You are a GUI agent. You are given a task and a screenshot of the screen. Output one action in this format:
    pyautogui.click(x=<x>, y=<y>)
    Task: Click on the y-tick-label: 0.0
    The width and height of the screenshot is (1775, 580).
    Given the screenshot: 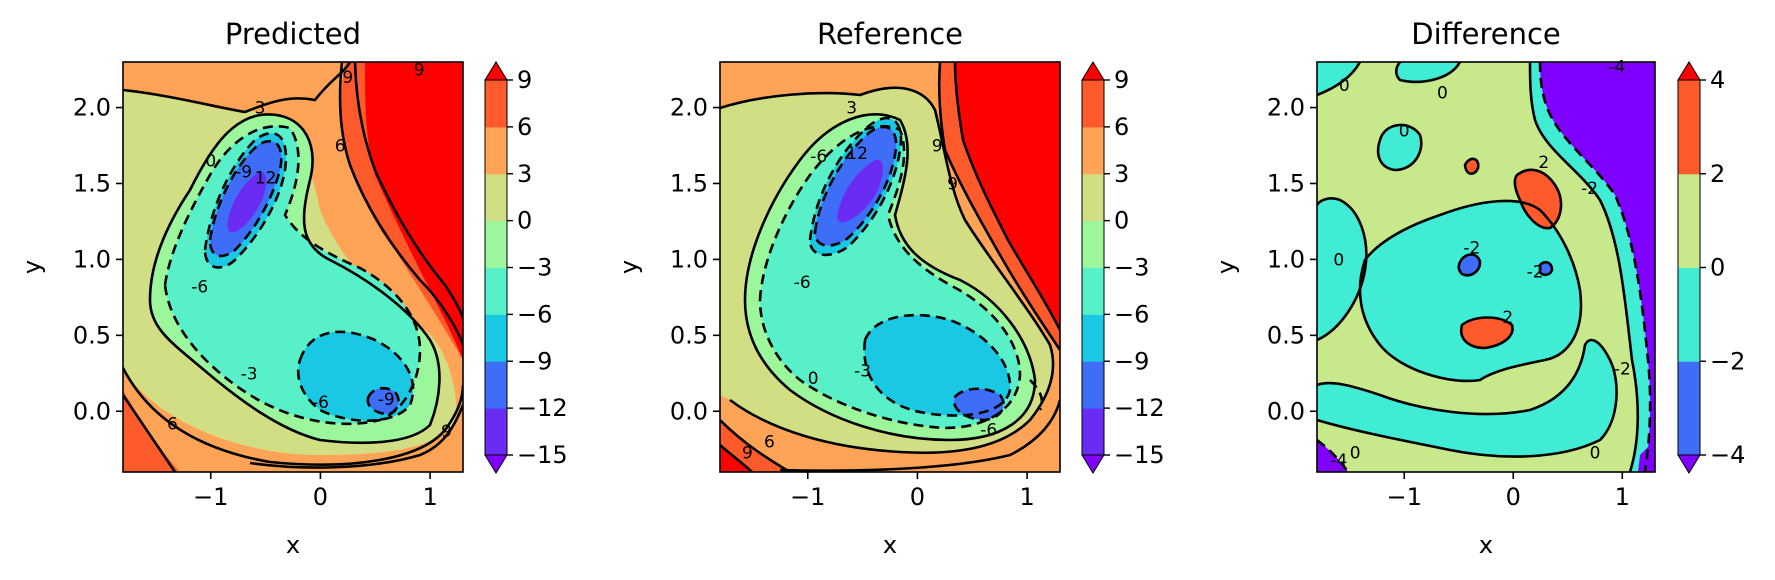 What is the action you would take?
    pyautogui.click(x=1286, y=411)
    